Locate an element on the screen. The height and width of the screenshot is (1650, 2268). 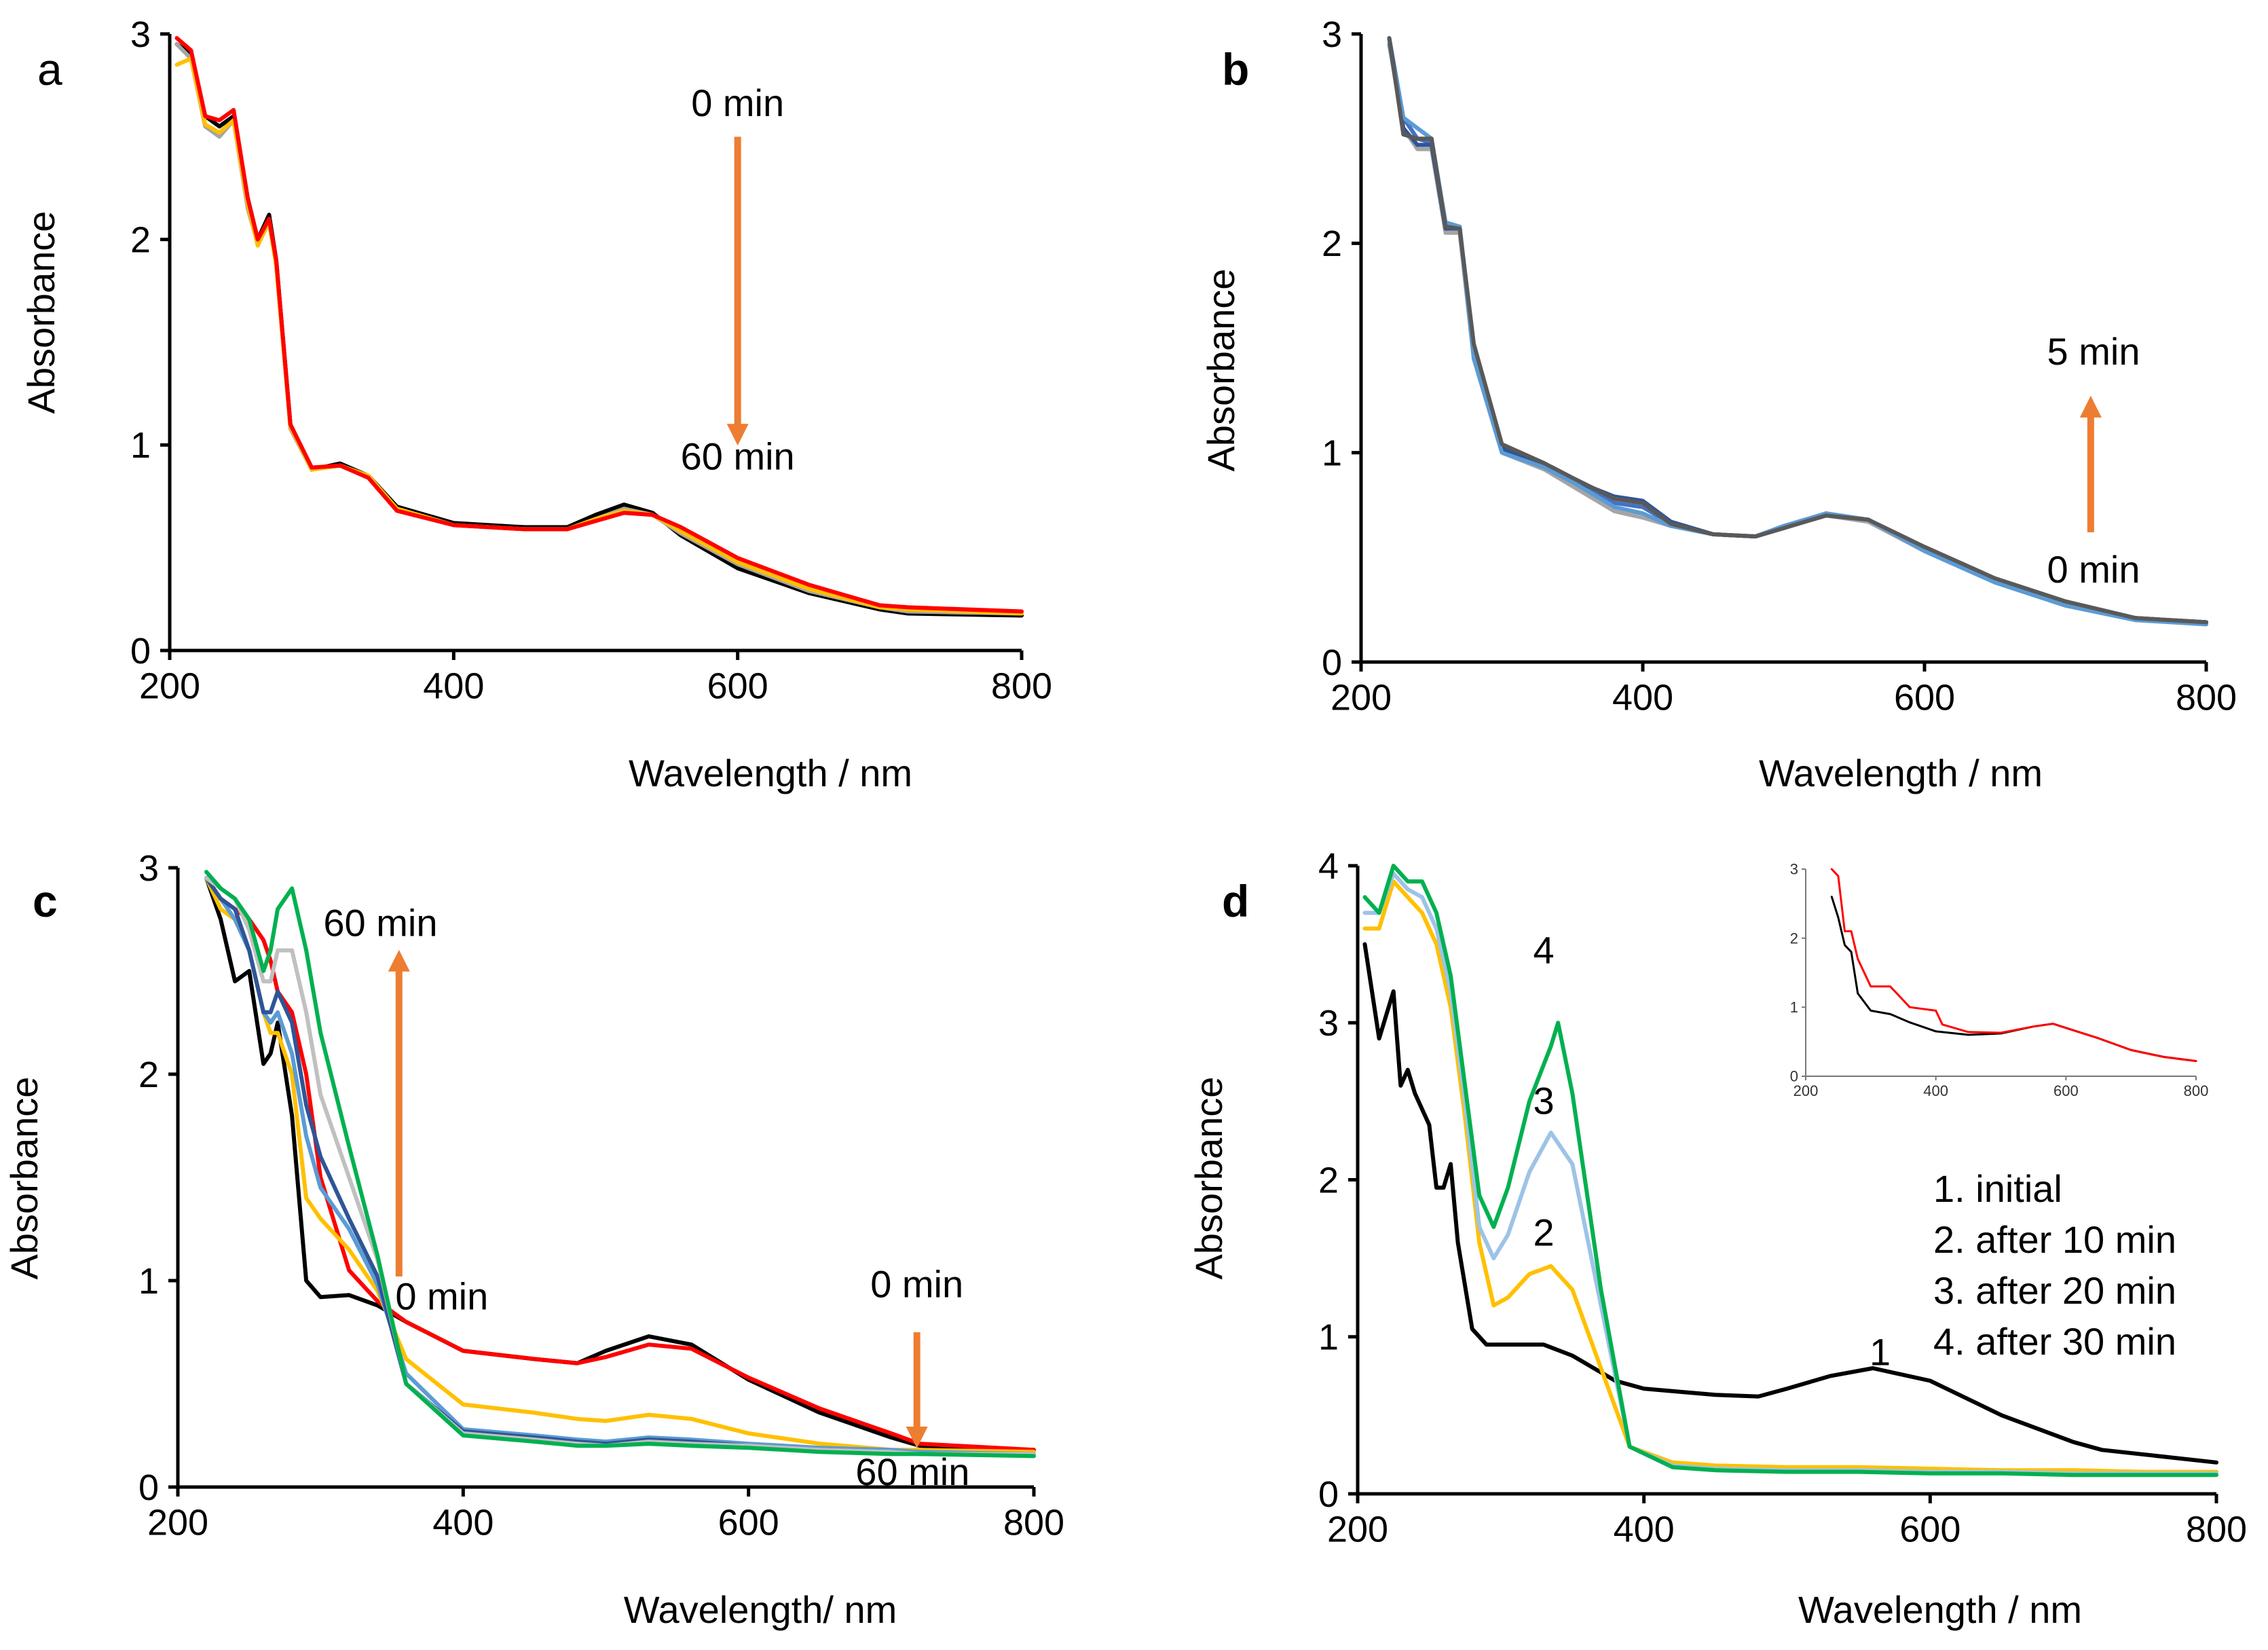
chart-d-ytick-label: 0 is located at coordinates (1329, 1494).